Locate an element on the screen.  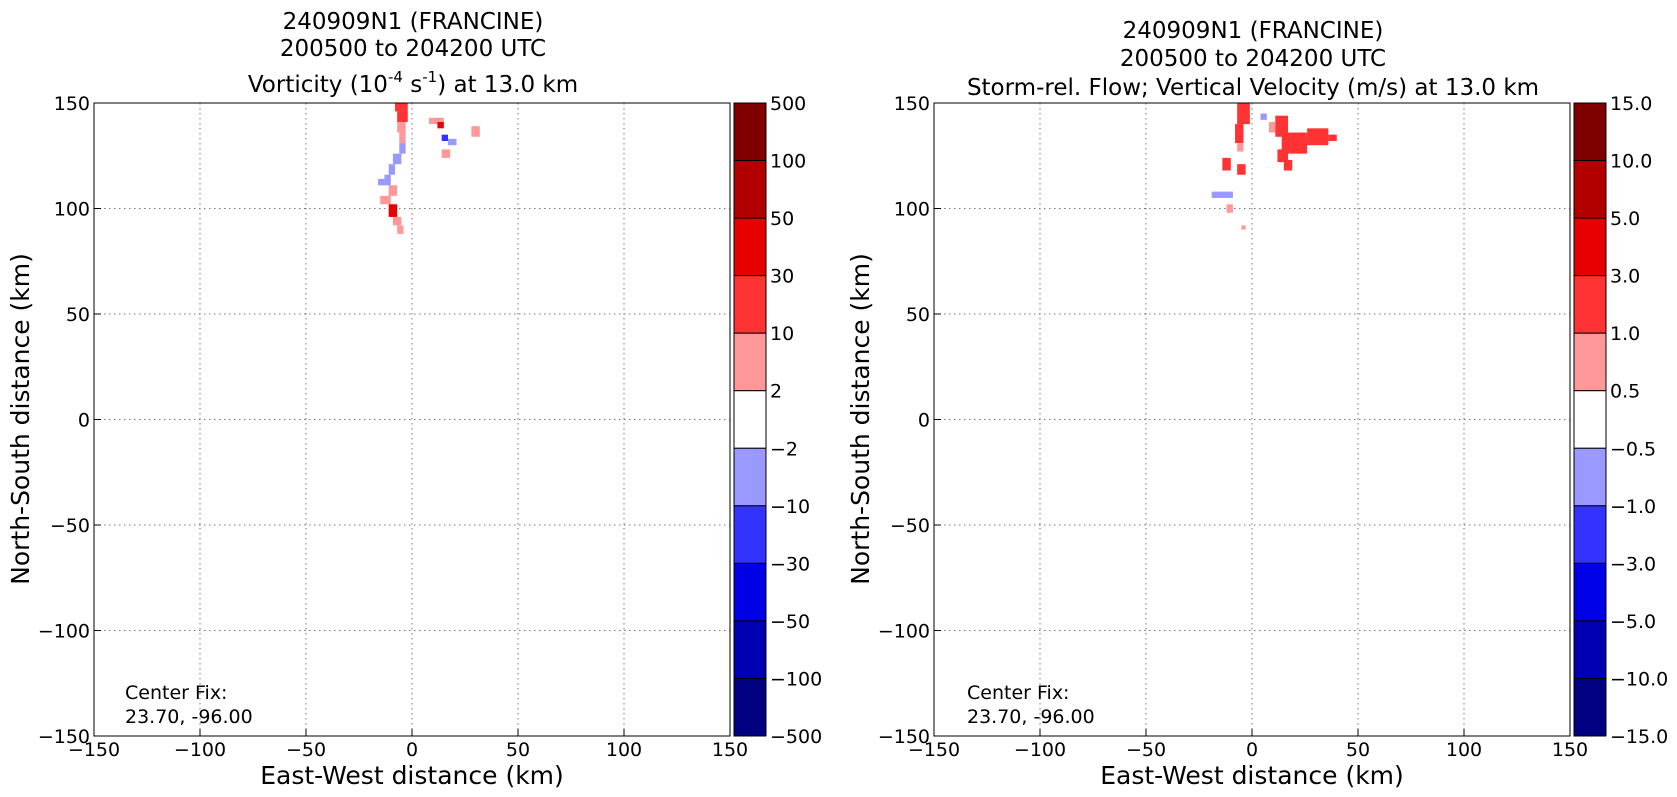
colorbar-label: 15.0 is located at coordinates (1631, 104).